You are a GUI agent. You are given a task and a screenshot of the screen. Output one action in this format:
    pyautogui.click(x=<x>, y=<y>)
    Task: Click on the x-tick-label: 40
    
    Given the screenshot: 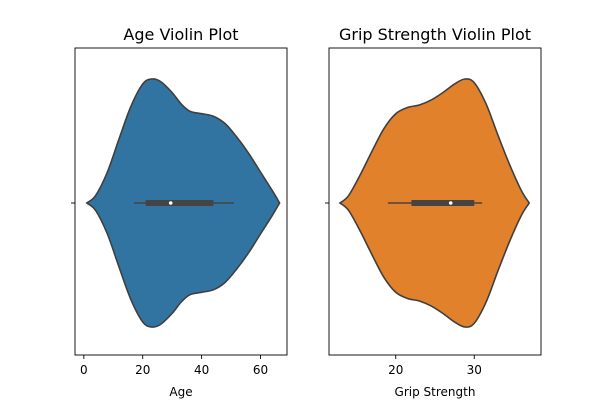 What is the action you would take?
    pyautogui.click(x=201, y=370)
    